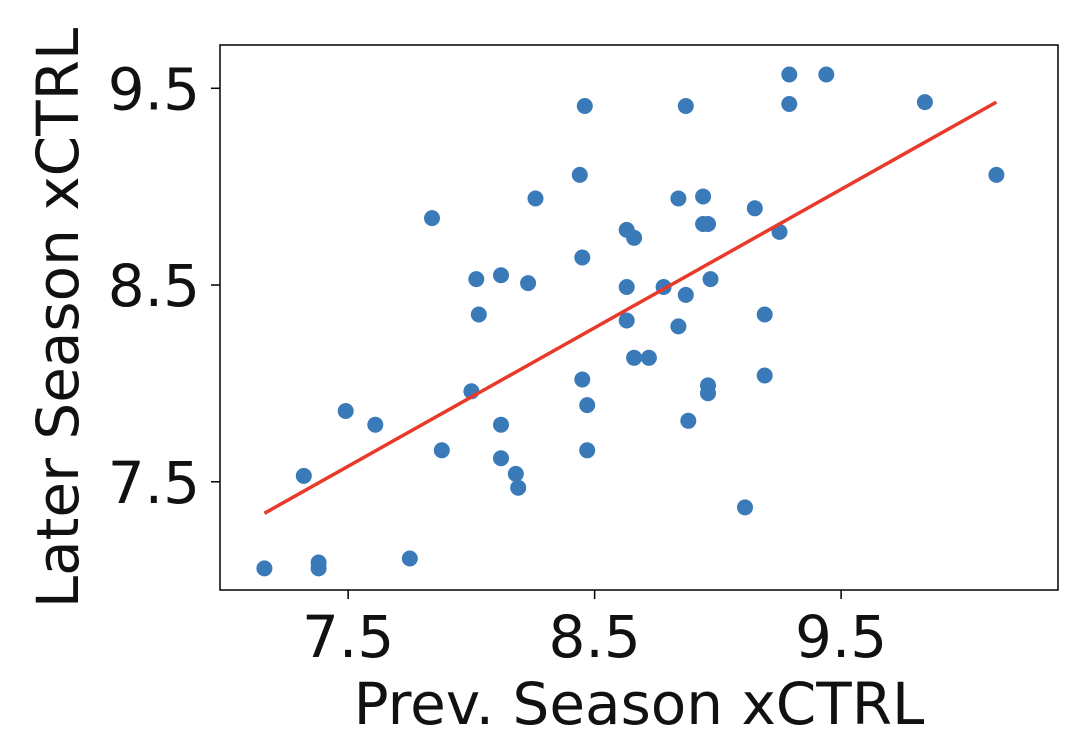  Describe the element at coordinates (58, 318) in the screenshot. I see `y-axis-label: Later Season xCTRL` at that location.